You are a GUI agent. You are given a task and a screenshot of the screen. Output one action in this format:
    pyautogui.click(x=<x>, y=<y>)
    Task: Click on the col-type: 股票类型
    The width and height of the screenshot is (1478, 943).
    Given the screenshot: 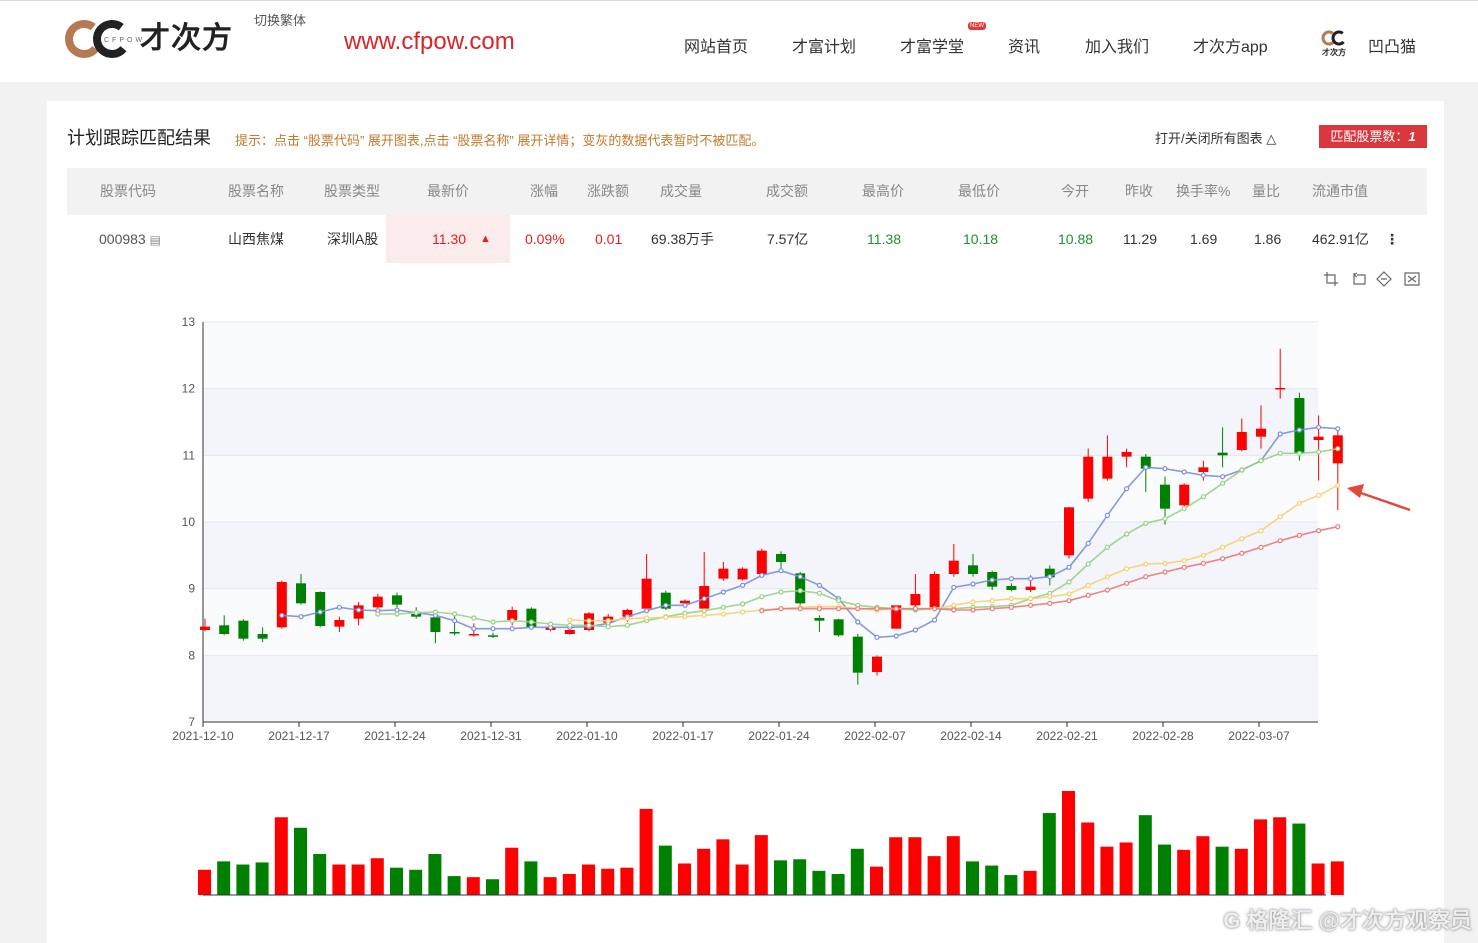 What is the action you would take?
    pyautogui.click(x=352, y=191)
    